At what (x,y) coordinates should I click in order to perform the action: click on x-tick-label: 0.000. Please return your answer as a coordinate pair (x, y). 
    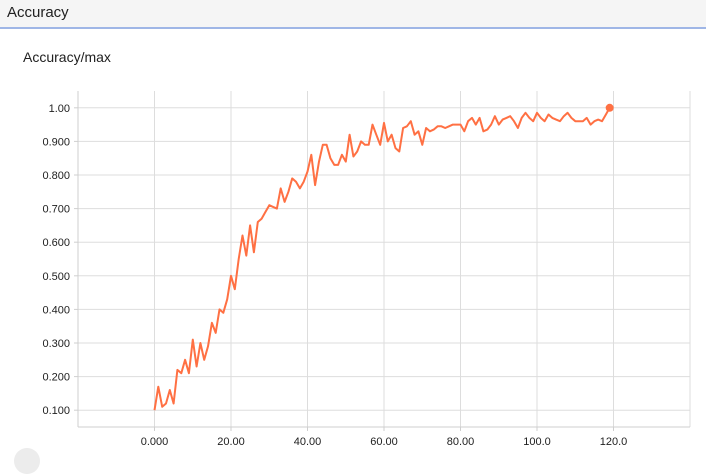
    Looking at the image, I should click on (155, 442).